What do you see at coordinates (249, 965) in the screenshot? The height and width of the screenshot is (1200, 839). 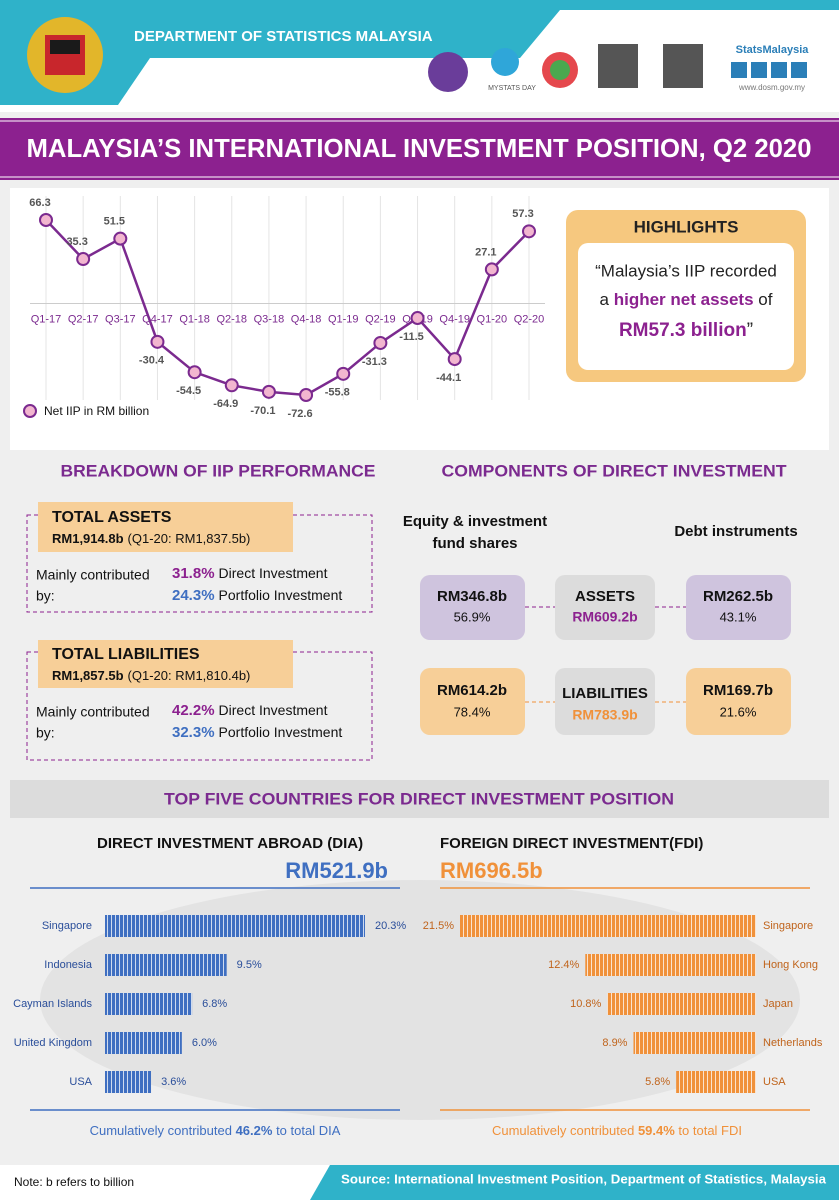 I see `value-label: 9.5%` at bounding box center [249, 965].